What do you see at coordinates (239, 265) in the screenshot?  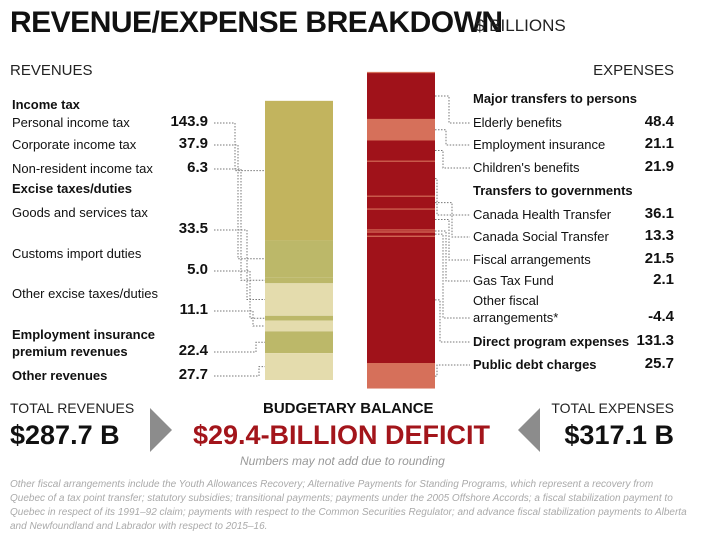 I see `revenue-leader-goods-and-services-tax` at bounding box center [239, 265].